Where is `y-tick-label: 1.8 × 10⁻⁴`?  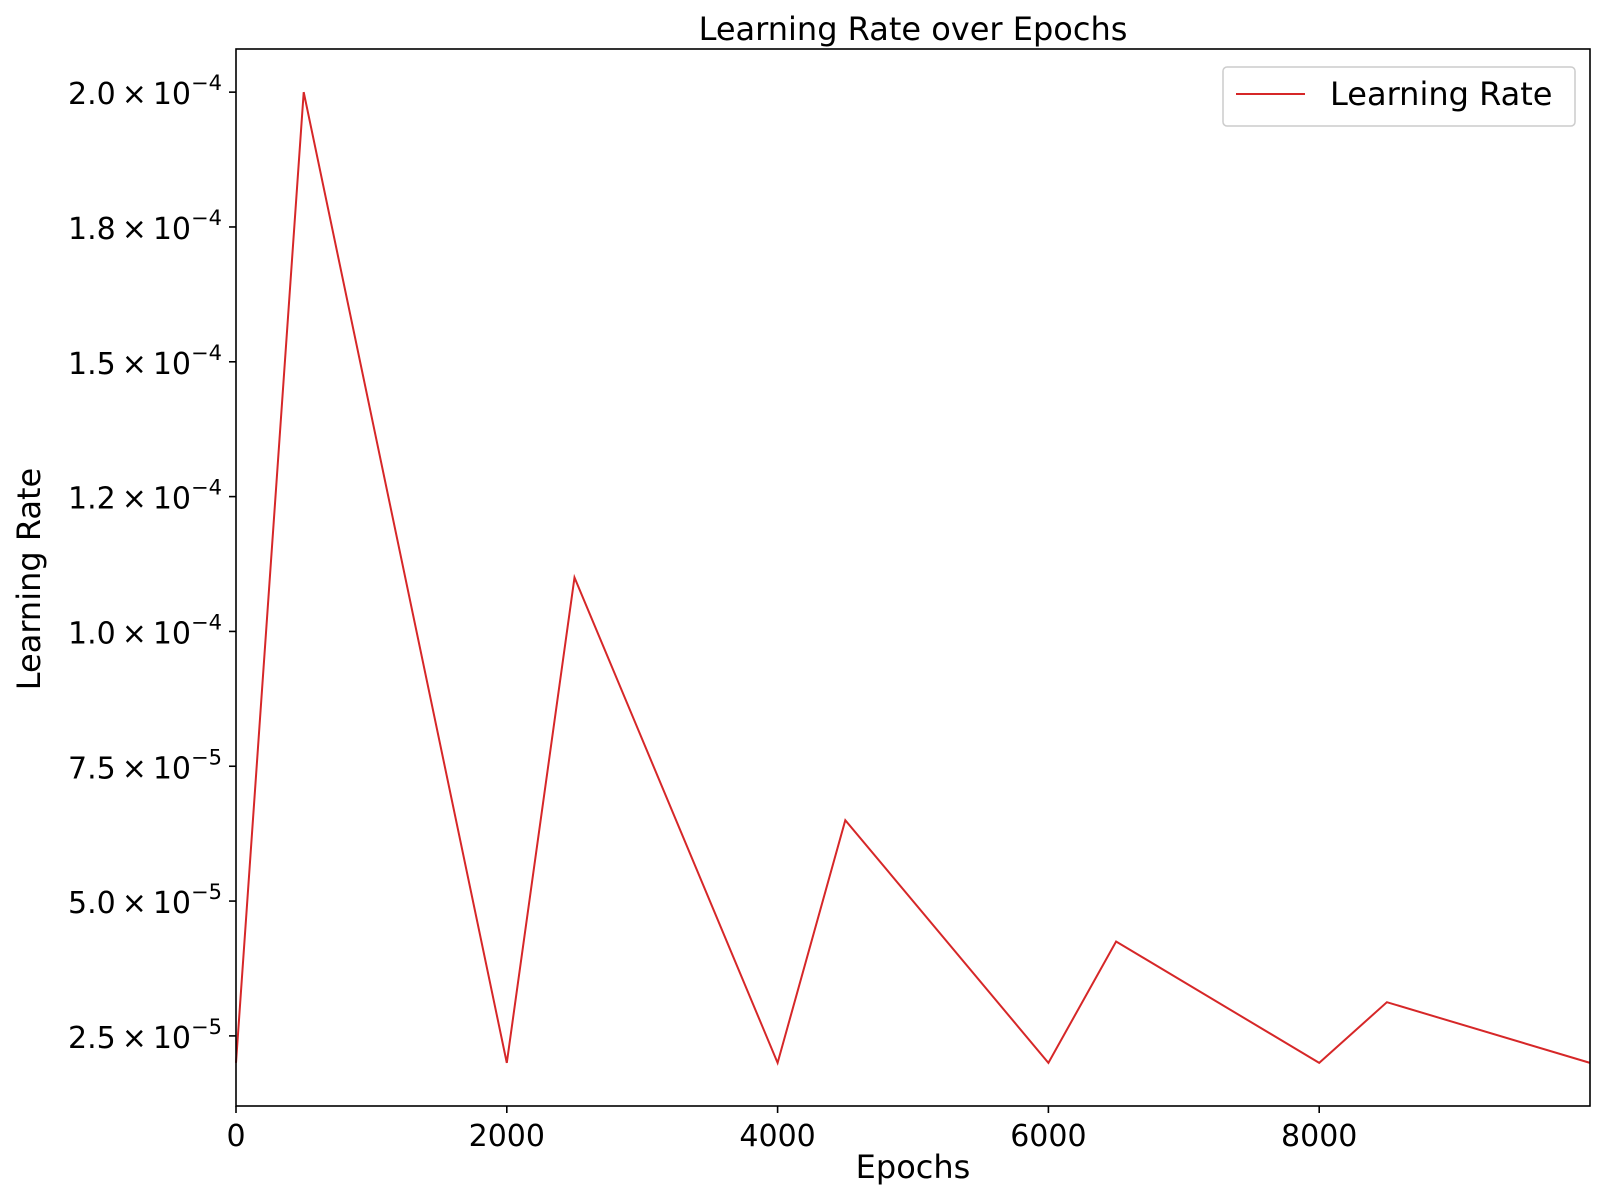 y-tick-label: 1.8 × 10⁻⁴ is located at coordinates (145, 226).